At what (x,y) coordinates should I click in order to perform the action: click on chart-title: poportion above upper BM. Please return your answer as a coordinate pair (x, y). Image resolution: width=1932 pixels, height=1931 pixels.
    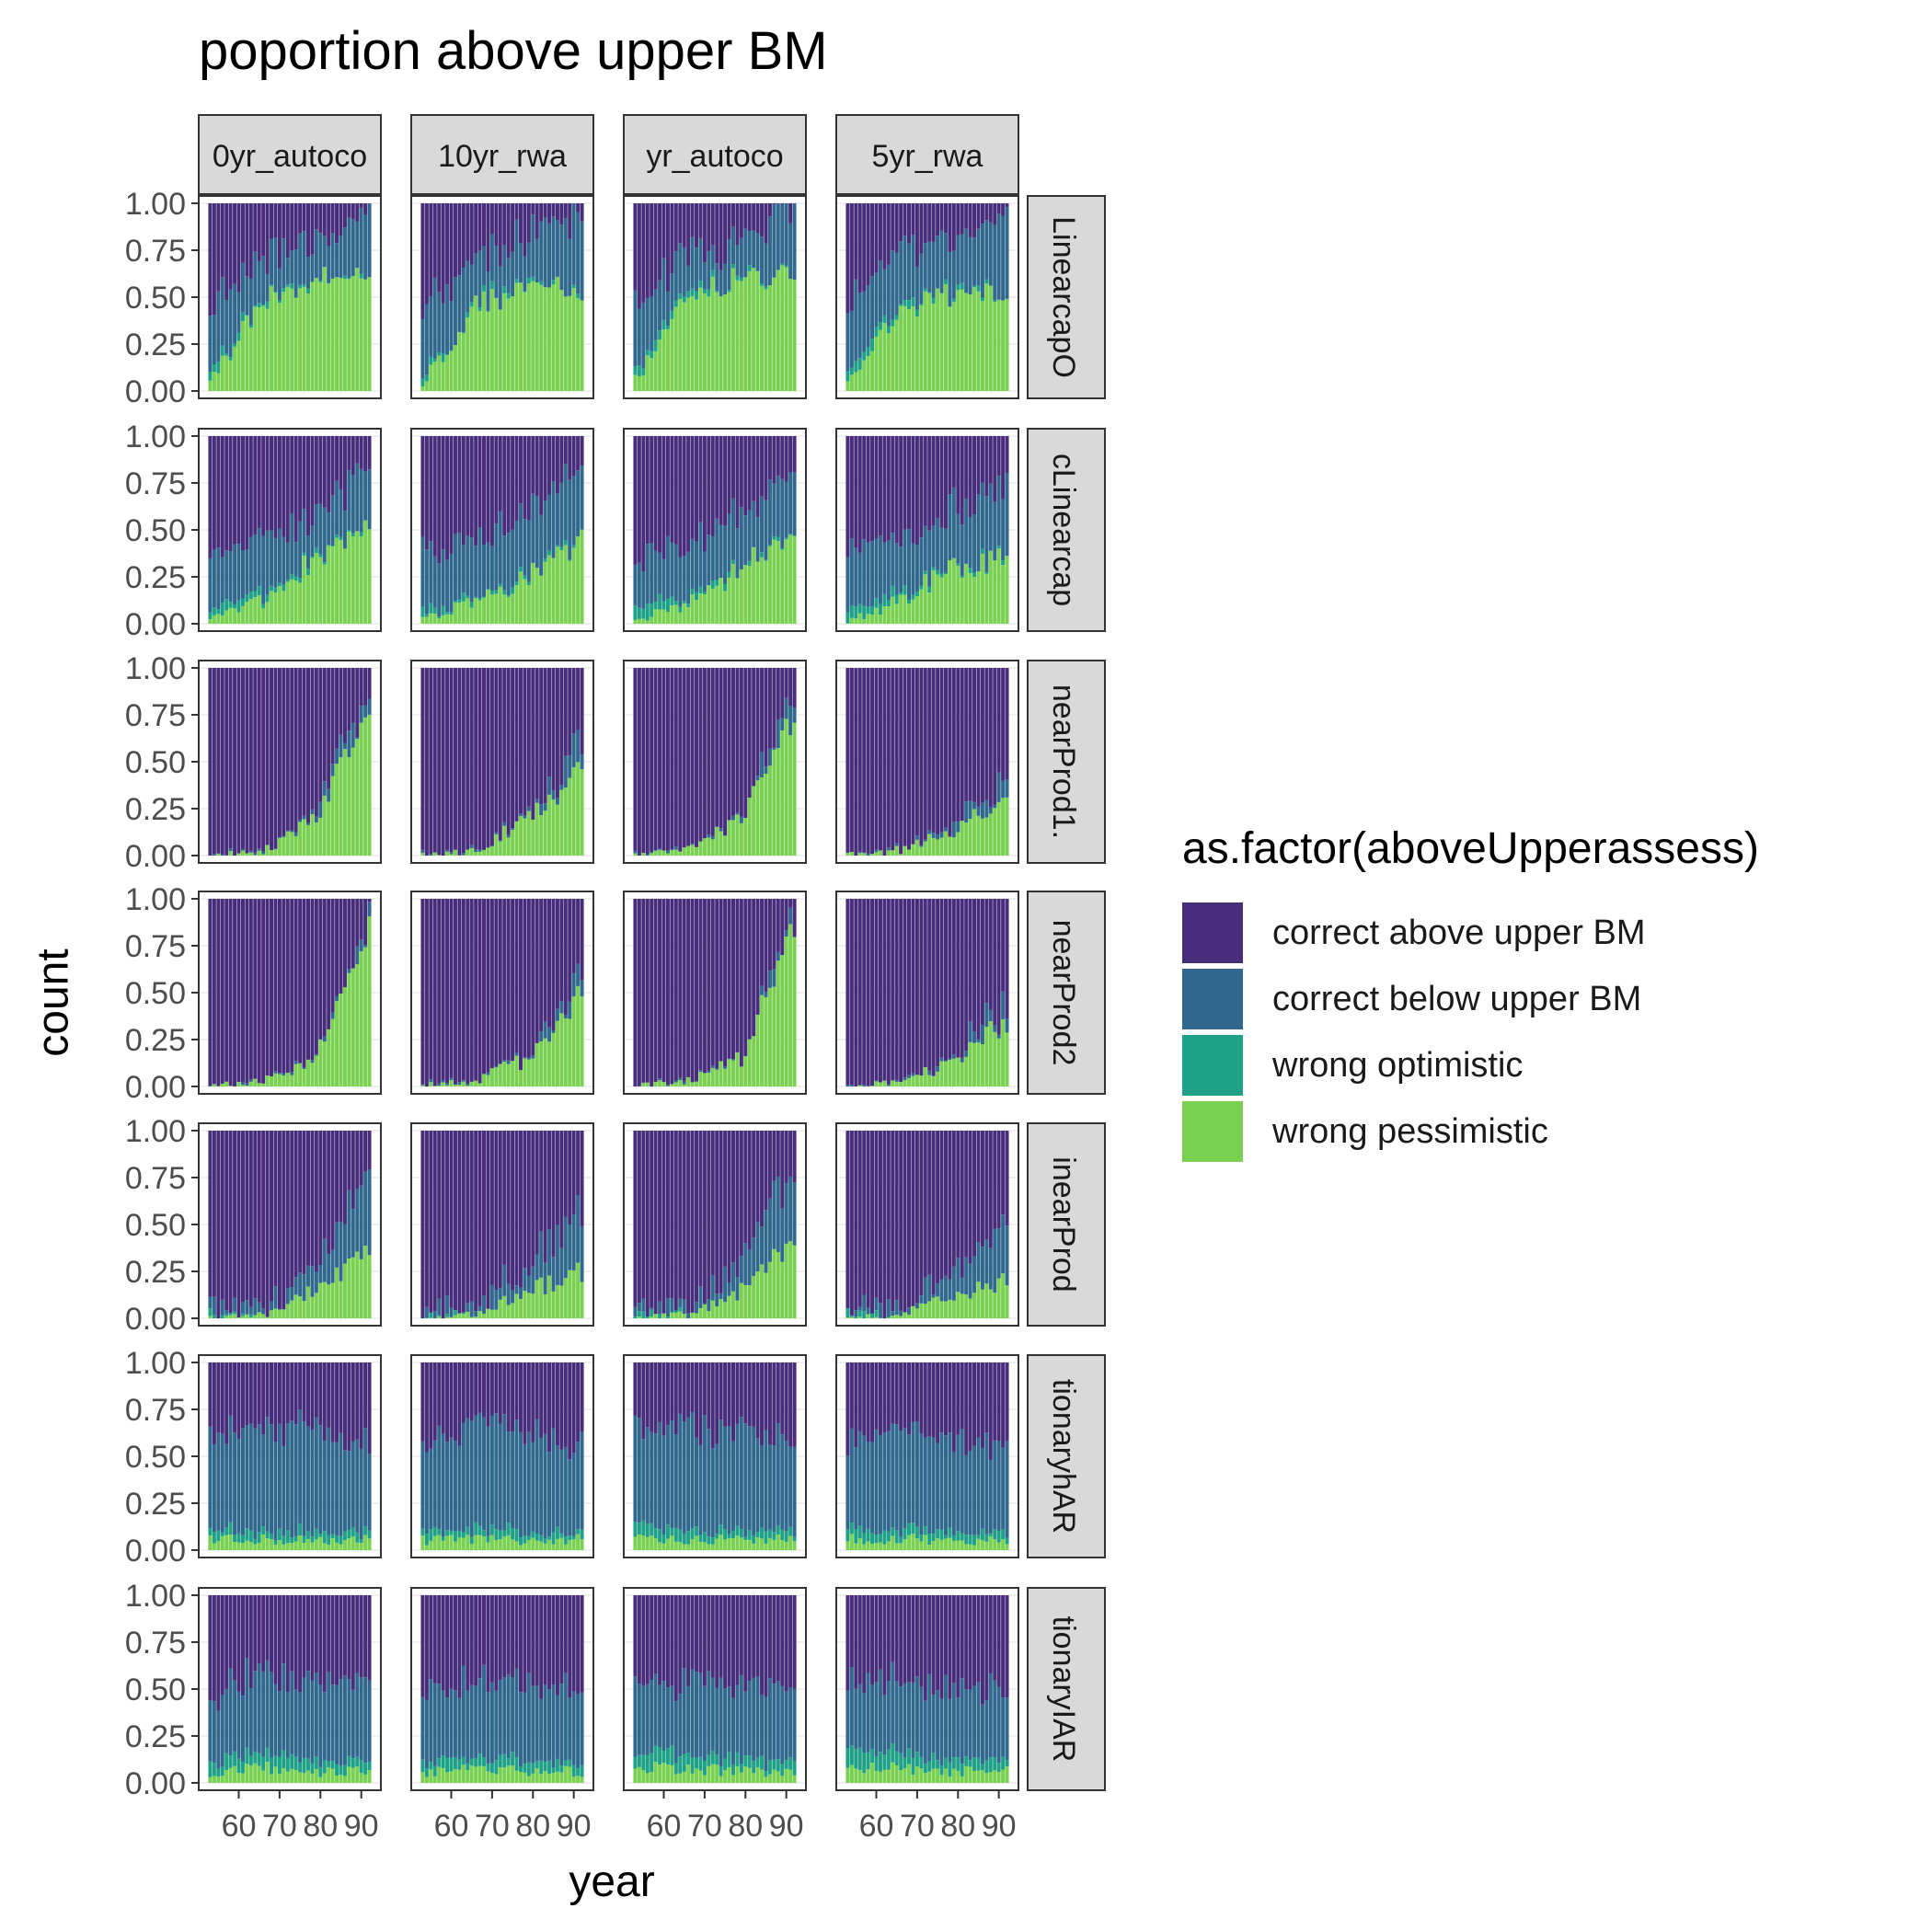
    Looking at the image, I should click on (513, 51).